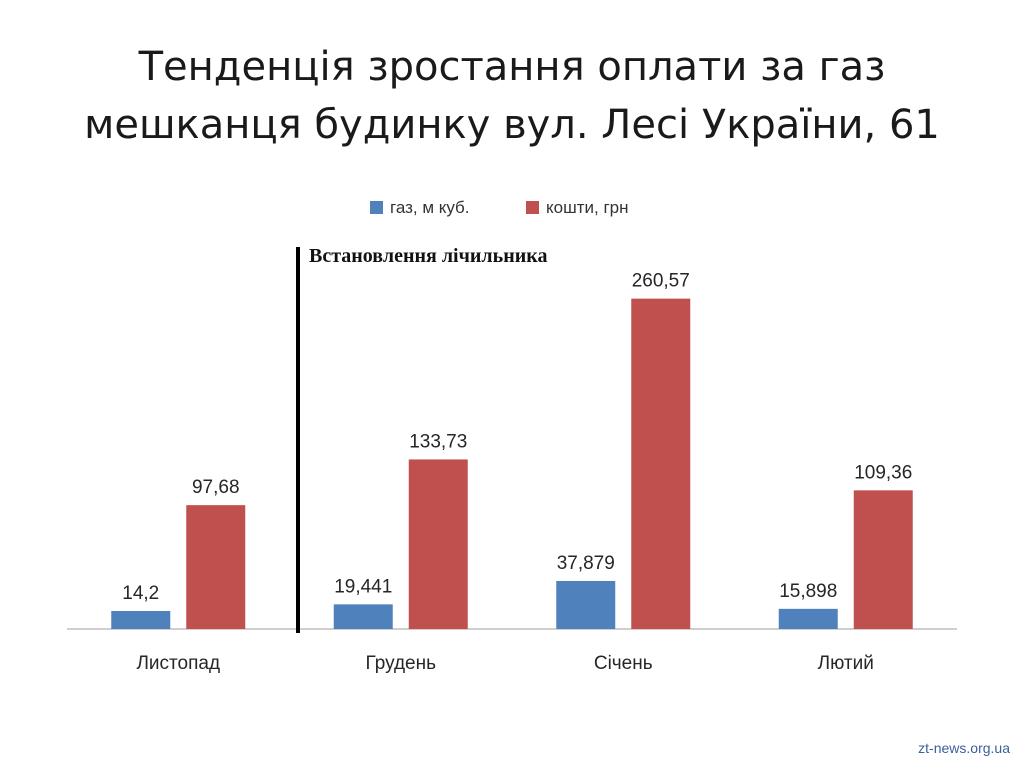 This screenshot has height=768, width=1024. I want to click on data-label-cost-1: 133,73, so click(438, 441).